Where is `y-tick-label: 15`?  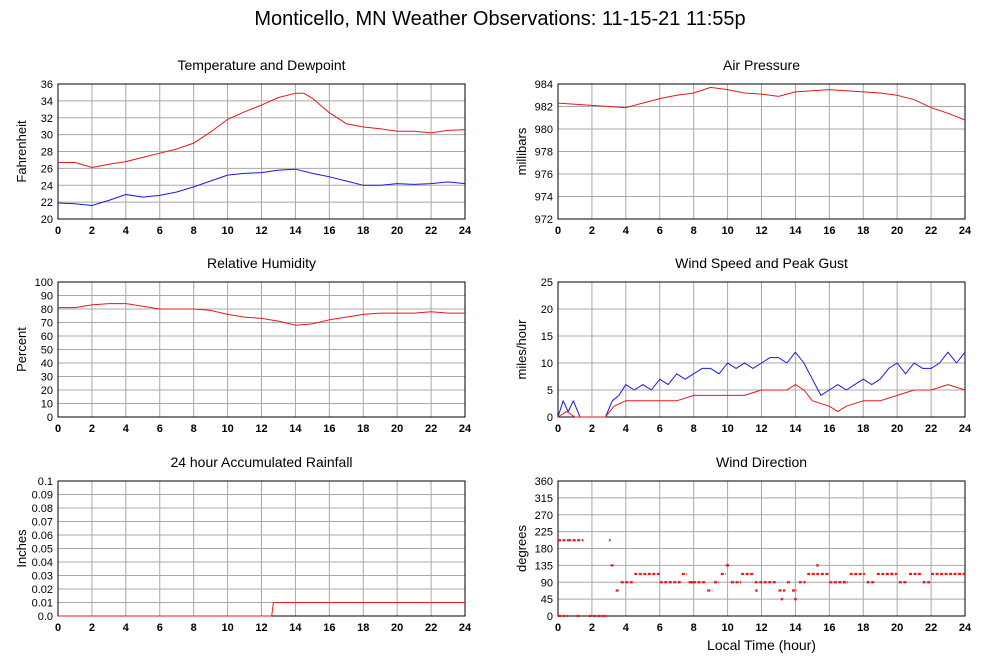 y-tick-label: 15 is located at coordinates (547, 337).